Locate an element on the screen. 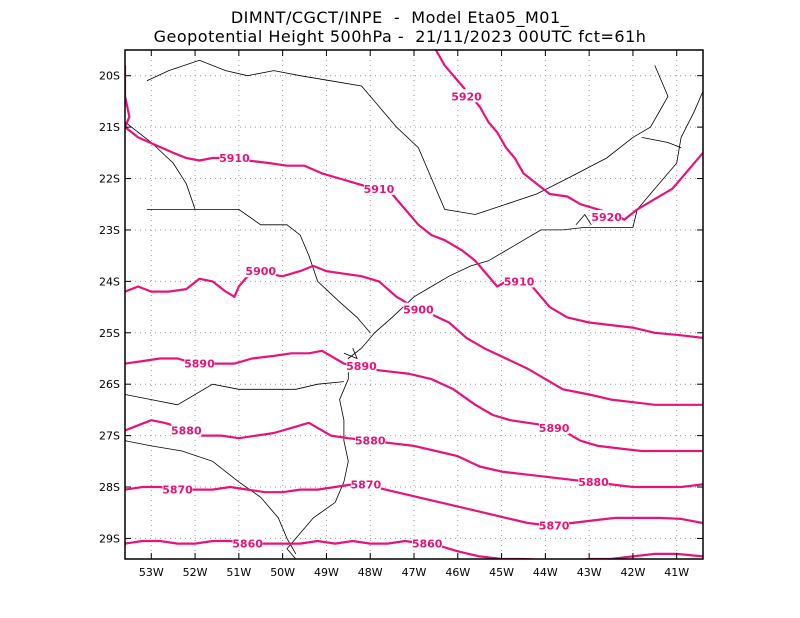  lat-tick-label: 26S is located at coordinates (109, 384).